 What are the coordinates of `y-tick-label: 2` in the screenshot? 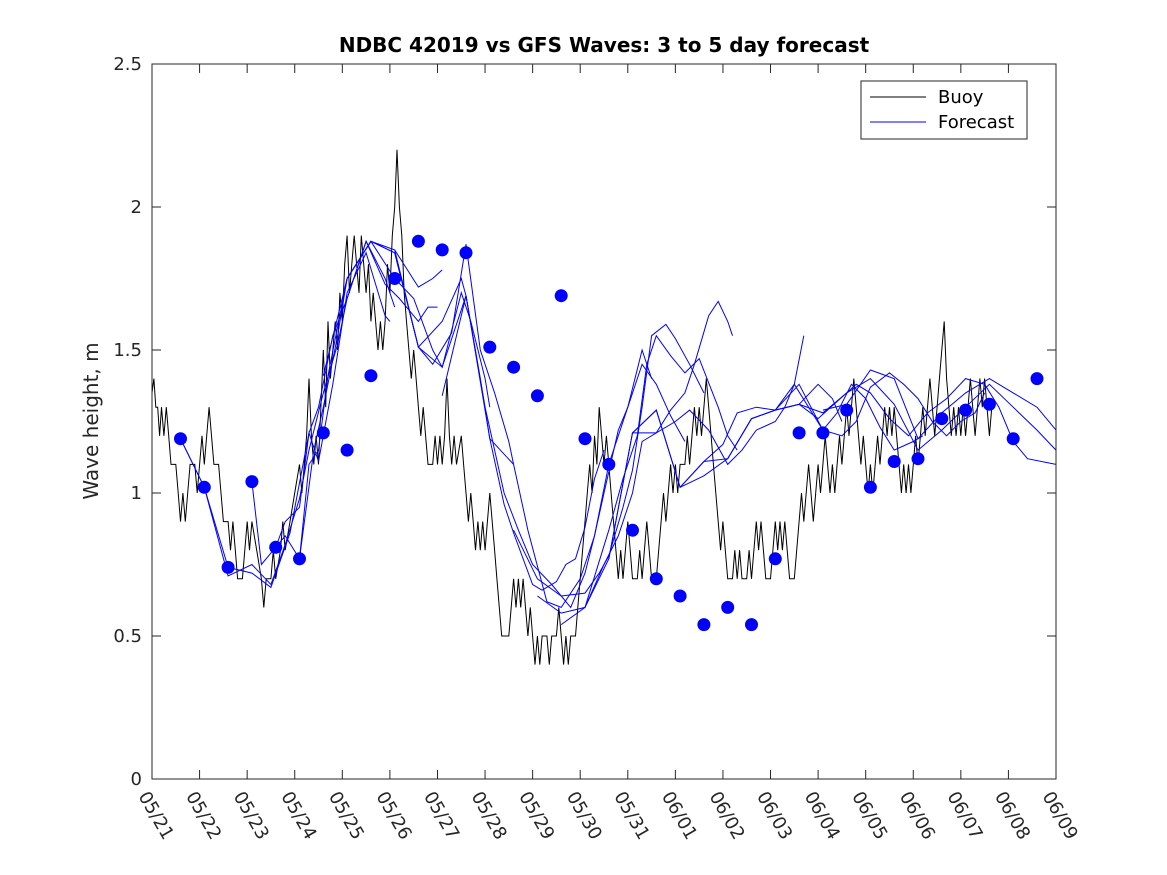 It's located at (136, 207).